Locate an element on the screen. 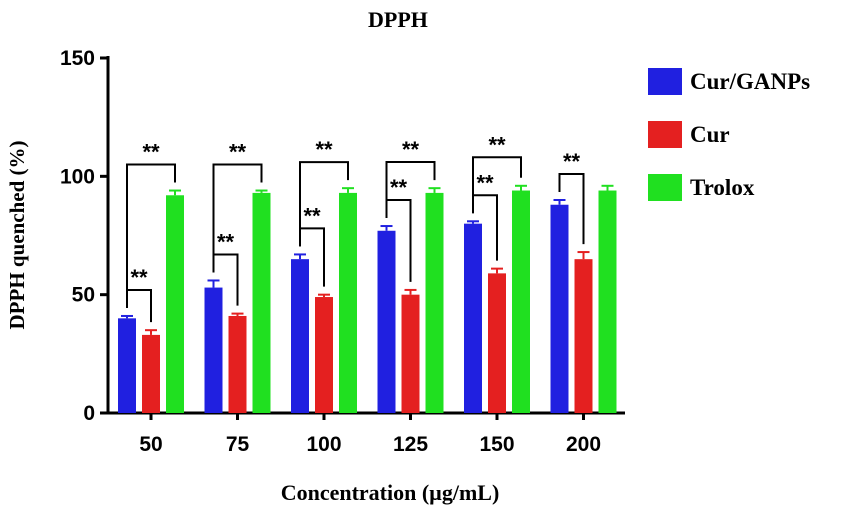 The height and width of the screenshot is (510, 850). y-tick-label: 150 is located at coordinates (77, 58).